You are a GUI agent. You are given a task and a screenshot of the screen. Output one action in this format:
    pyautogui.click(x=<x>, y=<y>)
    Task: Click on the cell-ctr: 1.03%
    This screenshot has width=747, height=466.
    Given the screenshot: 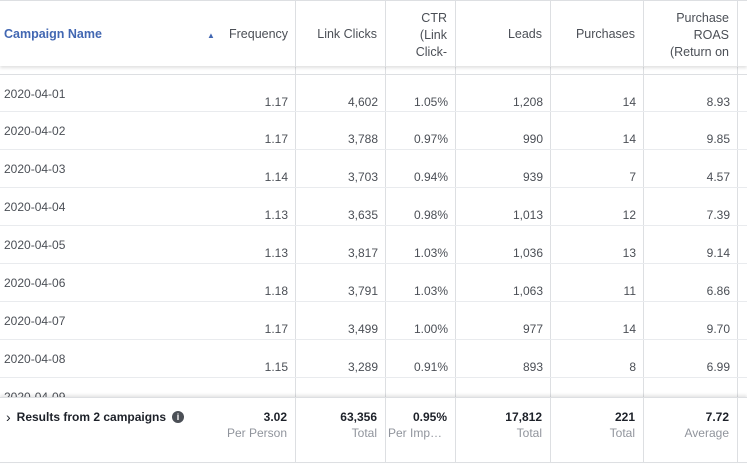 What is the action you would take?
    pyautogui.click(x=430, y=253)
    